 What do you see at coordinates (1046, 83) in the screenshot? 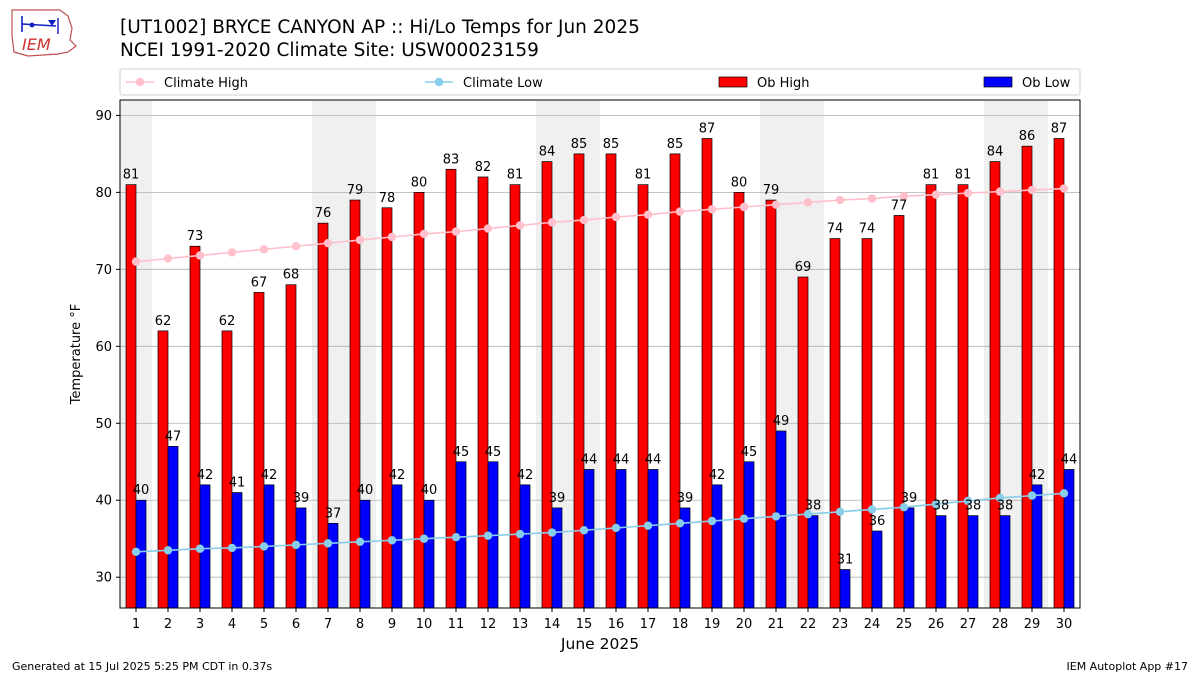
I see `legend-label: Ob Low` at bounding box center [1046, 83].